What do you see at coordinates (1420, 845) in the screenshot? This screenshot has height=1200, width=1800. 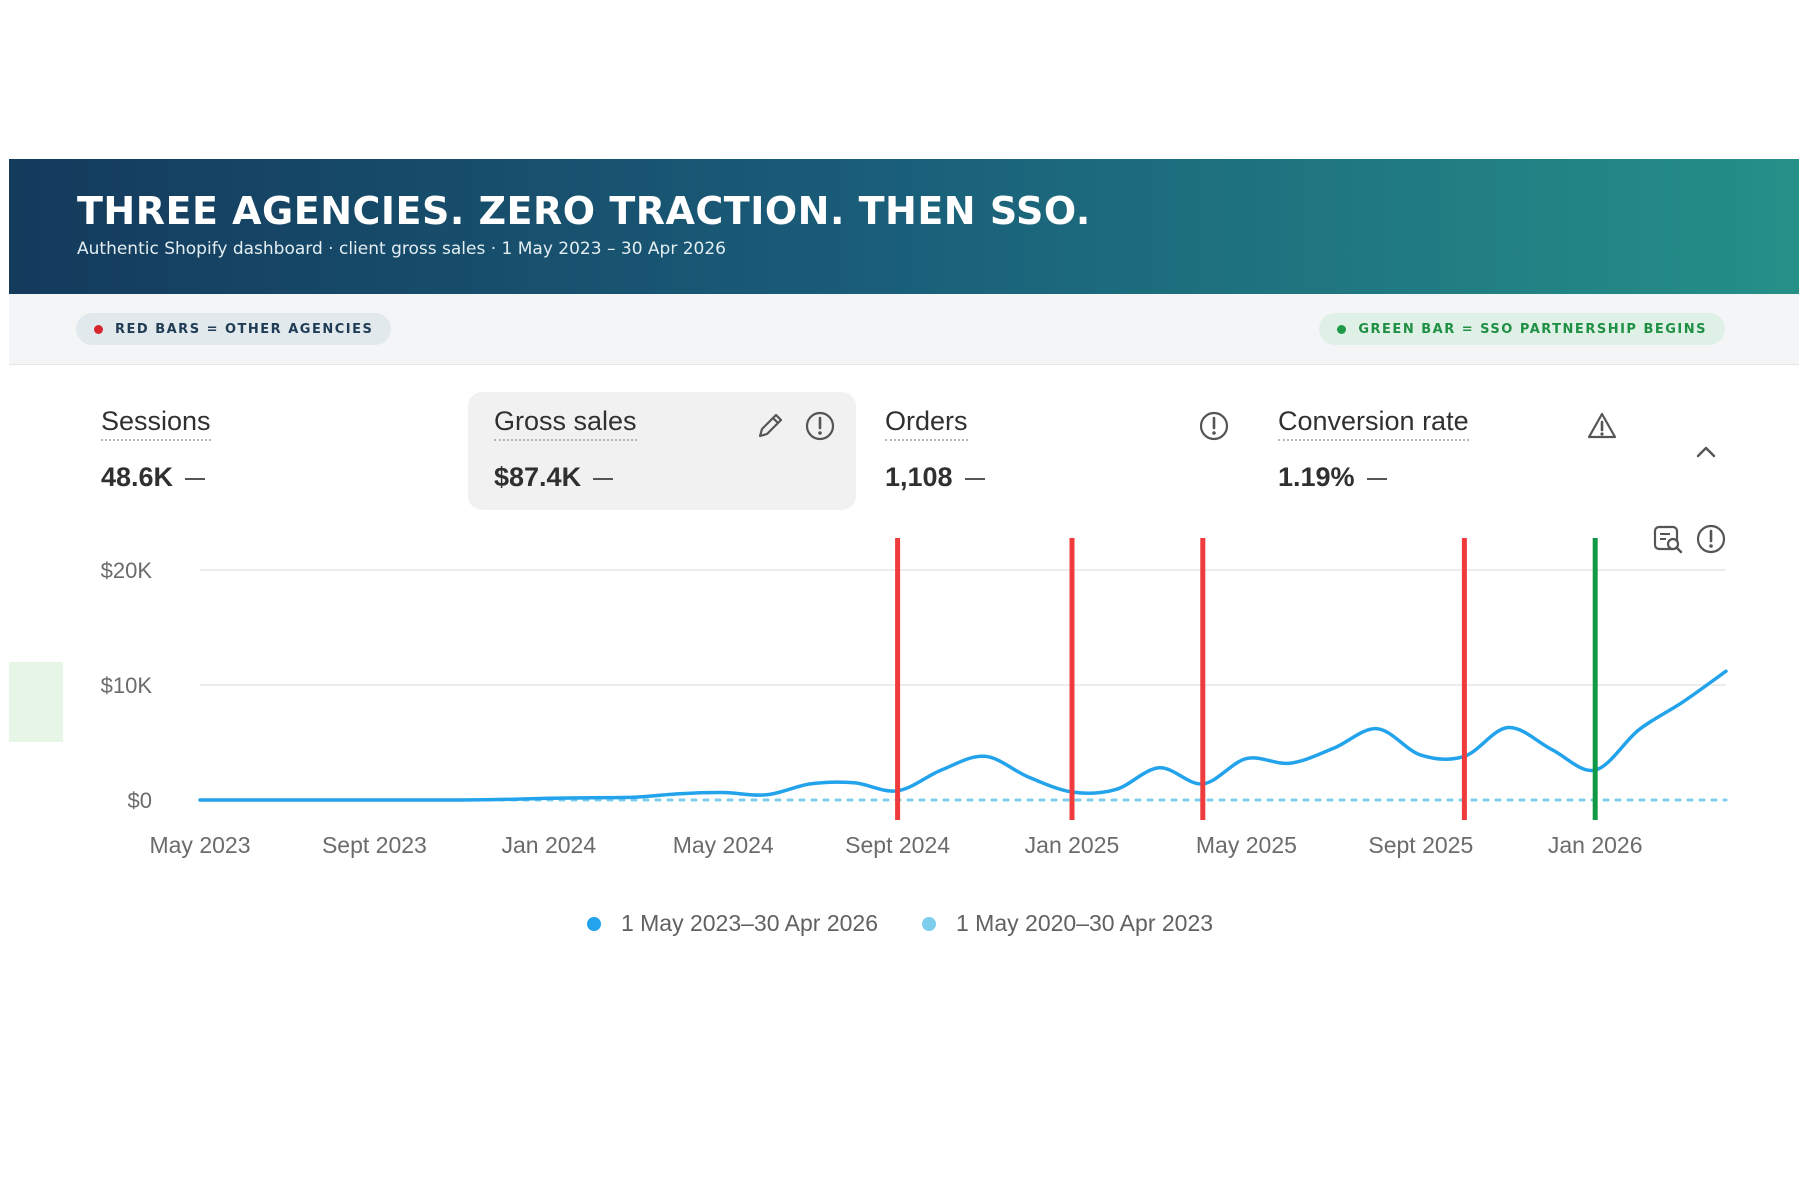 I see `x-tick-label: Sept 2025` at bounding box center [1420, 845].